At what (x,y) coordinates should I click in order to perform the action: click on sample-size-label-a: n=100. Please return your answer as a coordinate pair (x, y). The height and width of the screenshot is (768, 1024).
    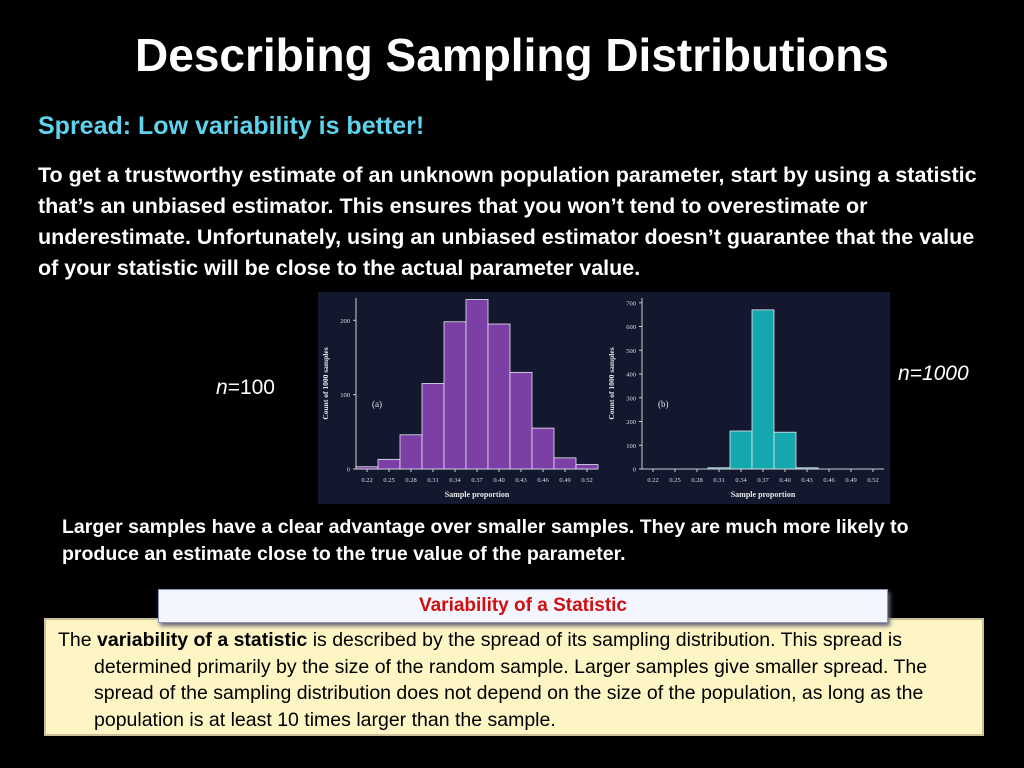
    Looking at the image, I should click on (245, 388).